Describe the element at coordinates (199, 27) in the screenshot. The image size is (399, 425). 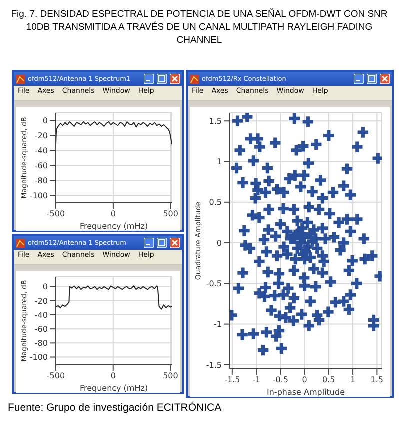
I see `text: Fig. 7. DENSIDAD ESPECTRAL DE POTENCIA DE UNA SEÑAL OFDM-DWT CON SNR 10DB TRANSMITIDA A TRAVÉS DE UN CANAL MULTIPATH RAYLEIGH FADING CHANNEL` at that location.